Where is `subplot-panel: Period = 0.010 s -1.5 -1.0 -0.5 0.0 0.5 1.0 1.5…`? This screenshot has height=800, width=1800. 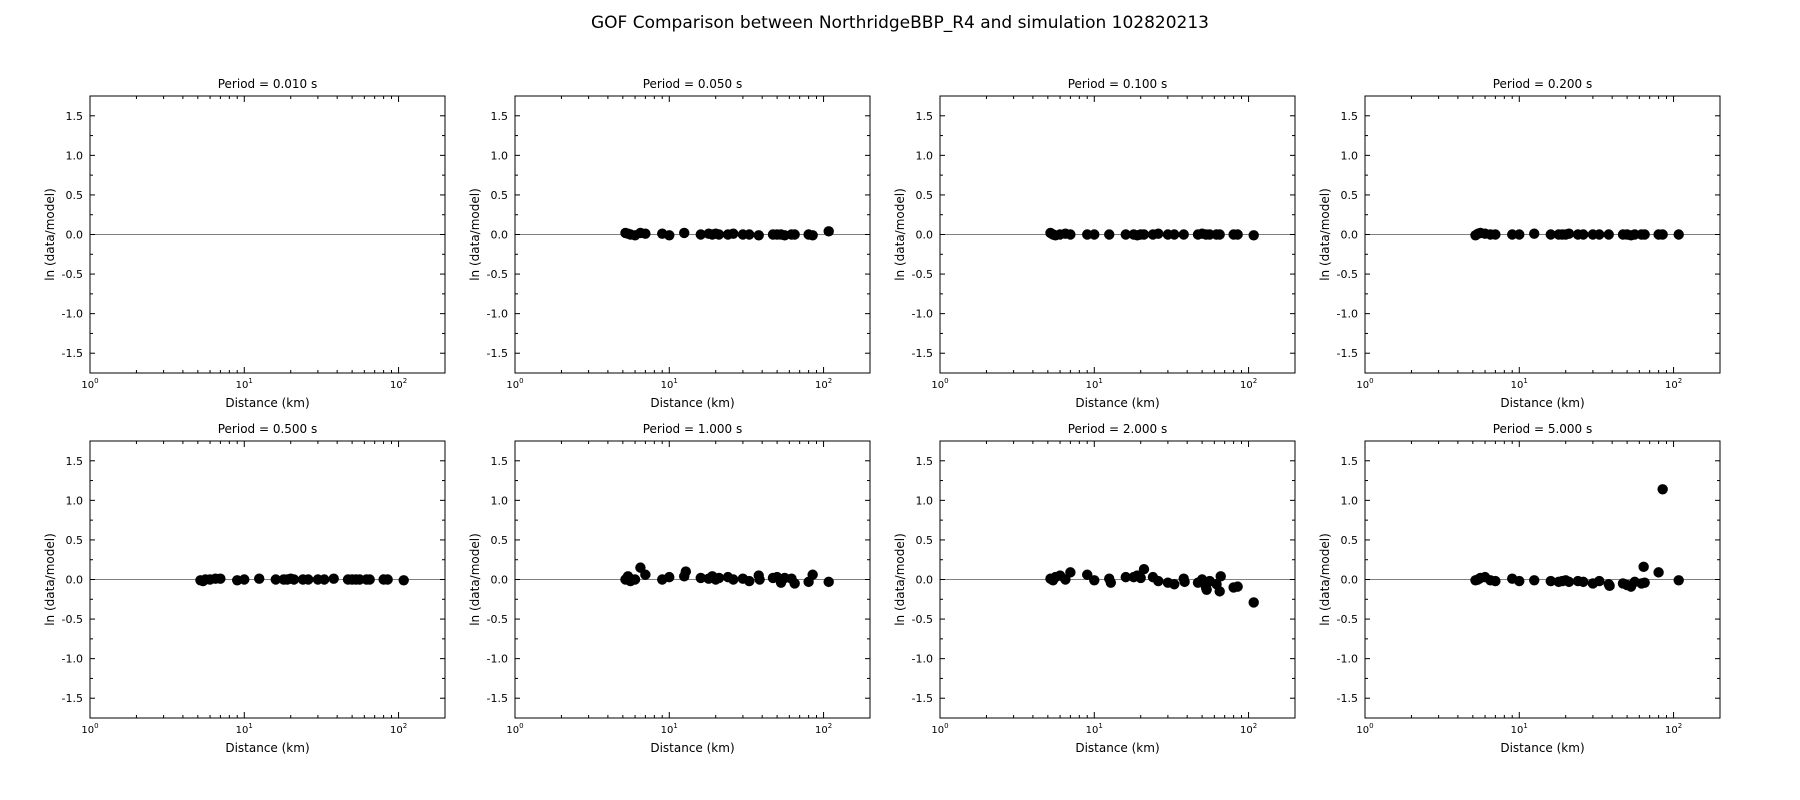
subplot-panel: Period = 0.010 s -1.5 -1.0 -0.5 0.0 0.5 1.0 1.5… is located at coordinates (244, 243).